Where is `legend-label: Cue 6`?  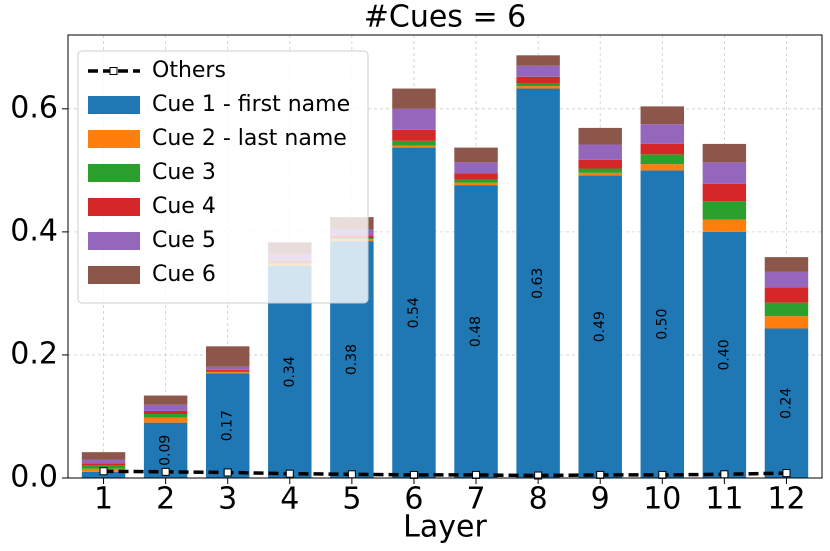 legend-label: Cue 6 is located at coordinates (184, 274).